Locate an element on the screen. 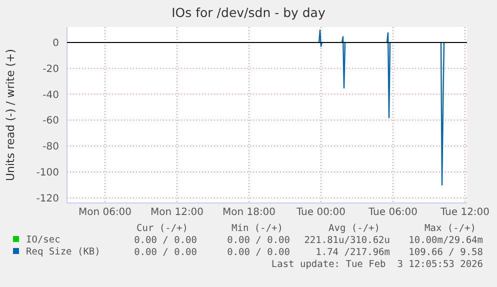 Image resolution: width=497 pixels, height=287 pixels. x-tick-label: Tue 00:00 is located at coordinates (320, 212).